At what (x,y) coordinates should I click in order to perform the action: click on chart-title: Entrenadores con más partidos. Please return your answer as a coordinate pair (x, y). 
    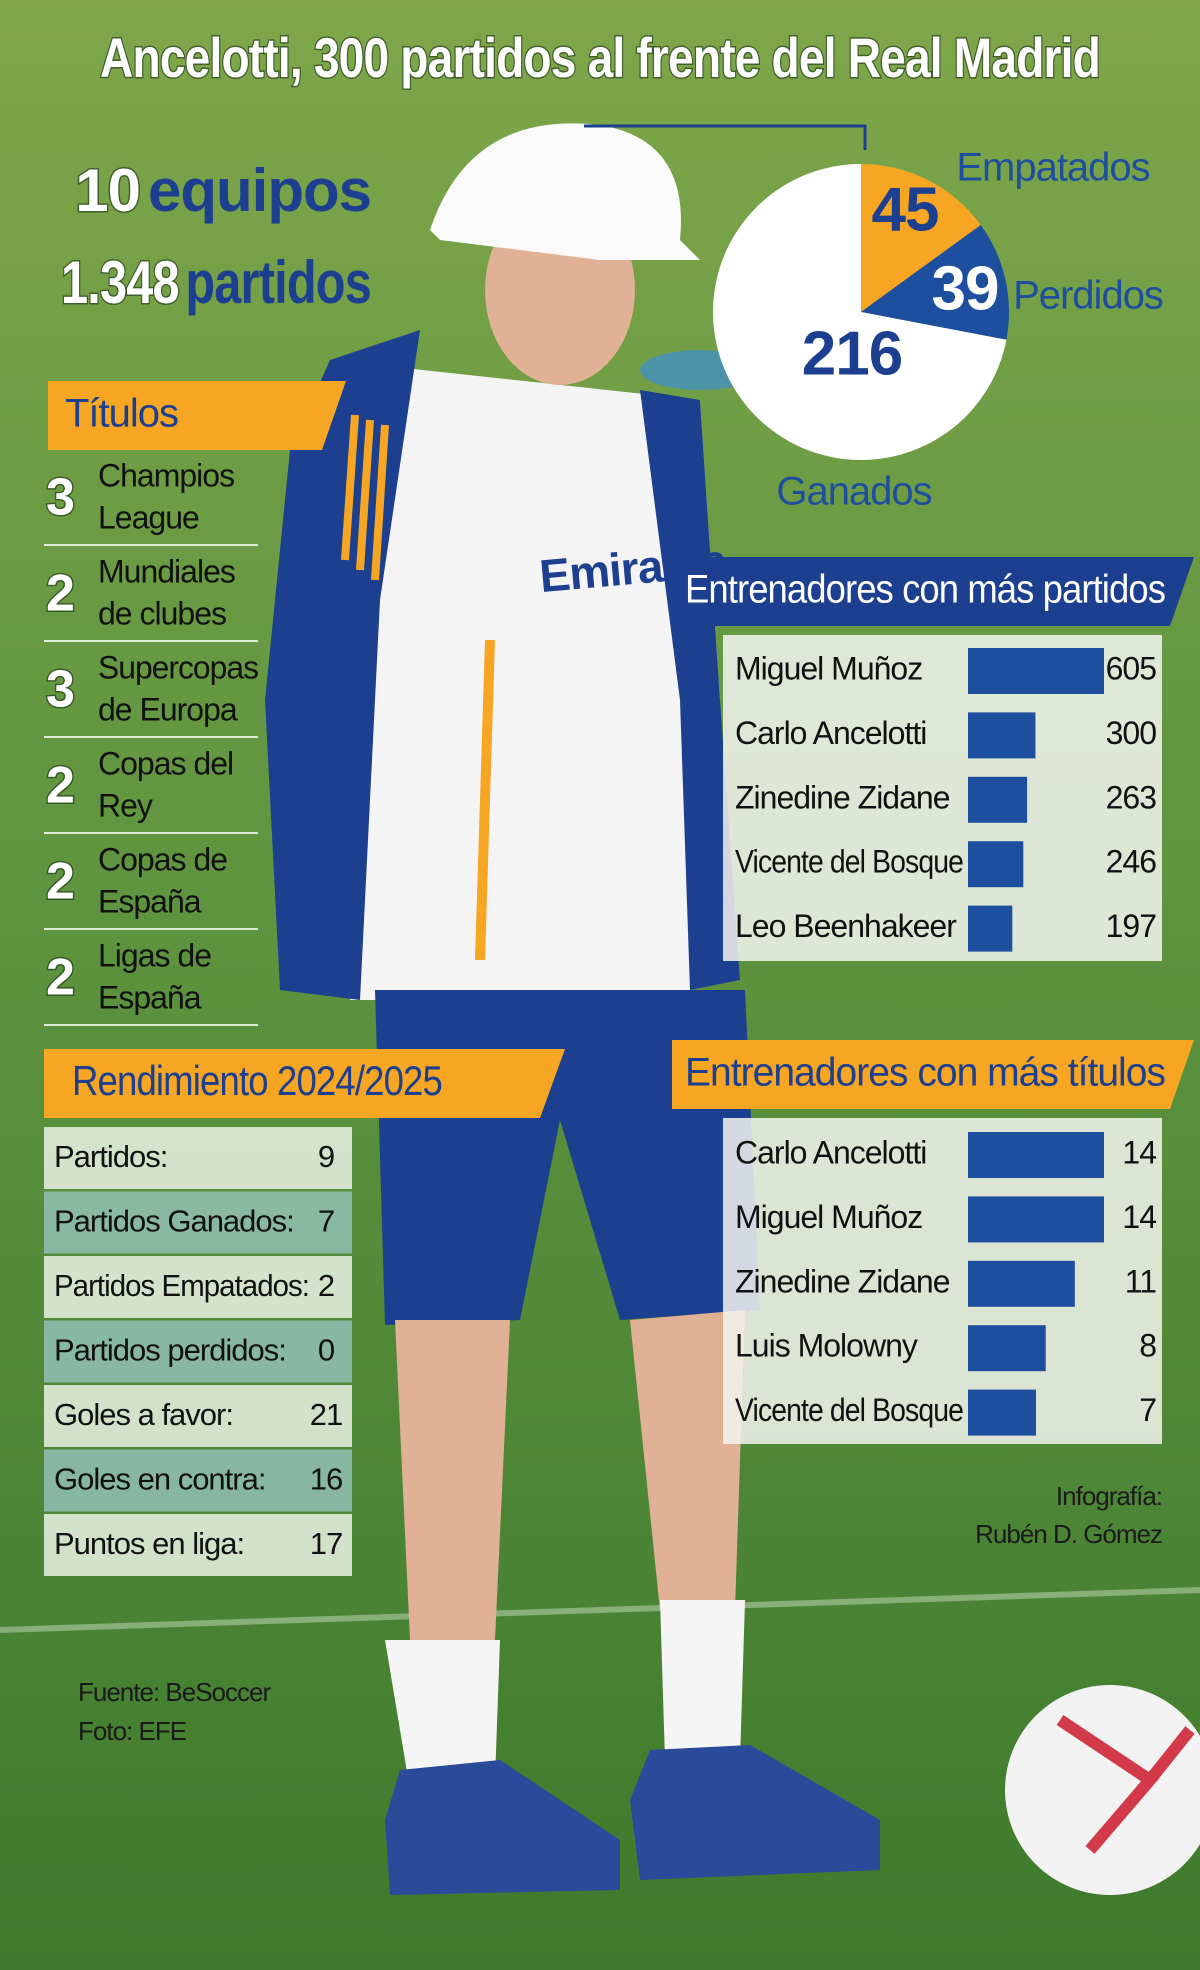
    Looking at the image, I should click on (925, 590).